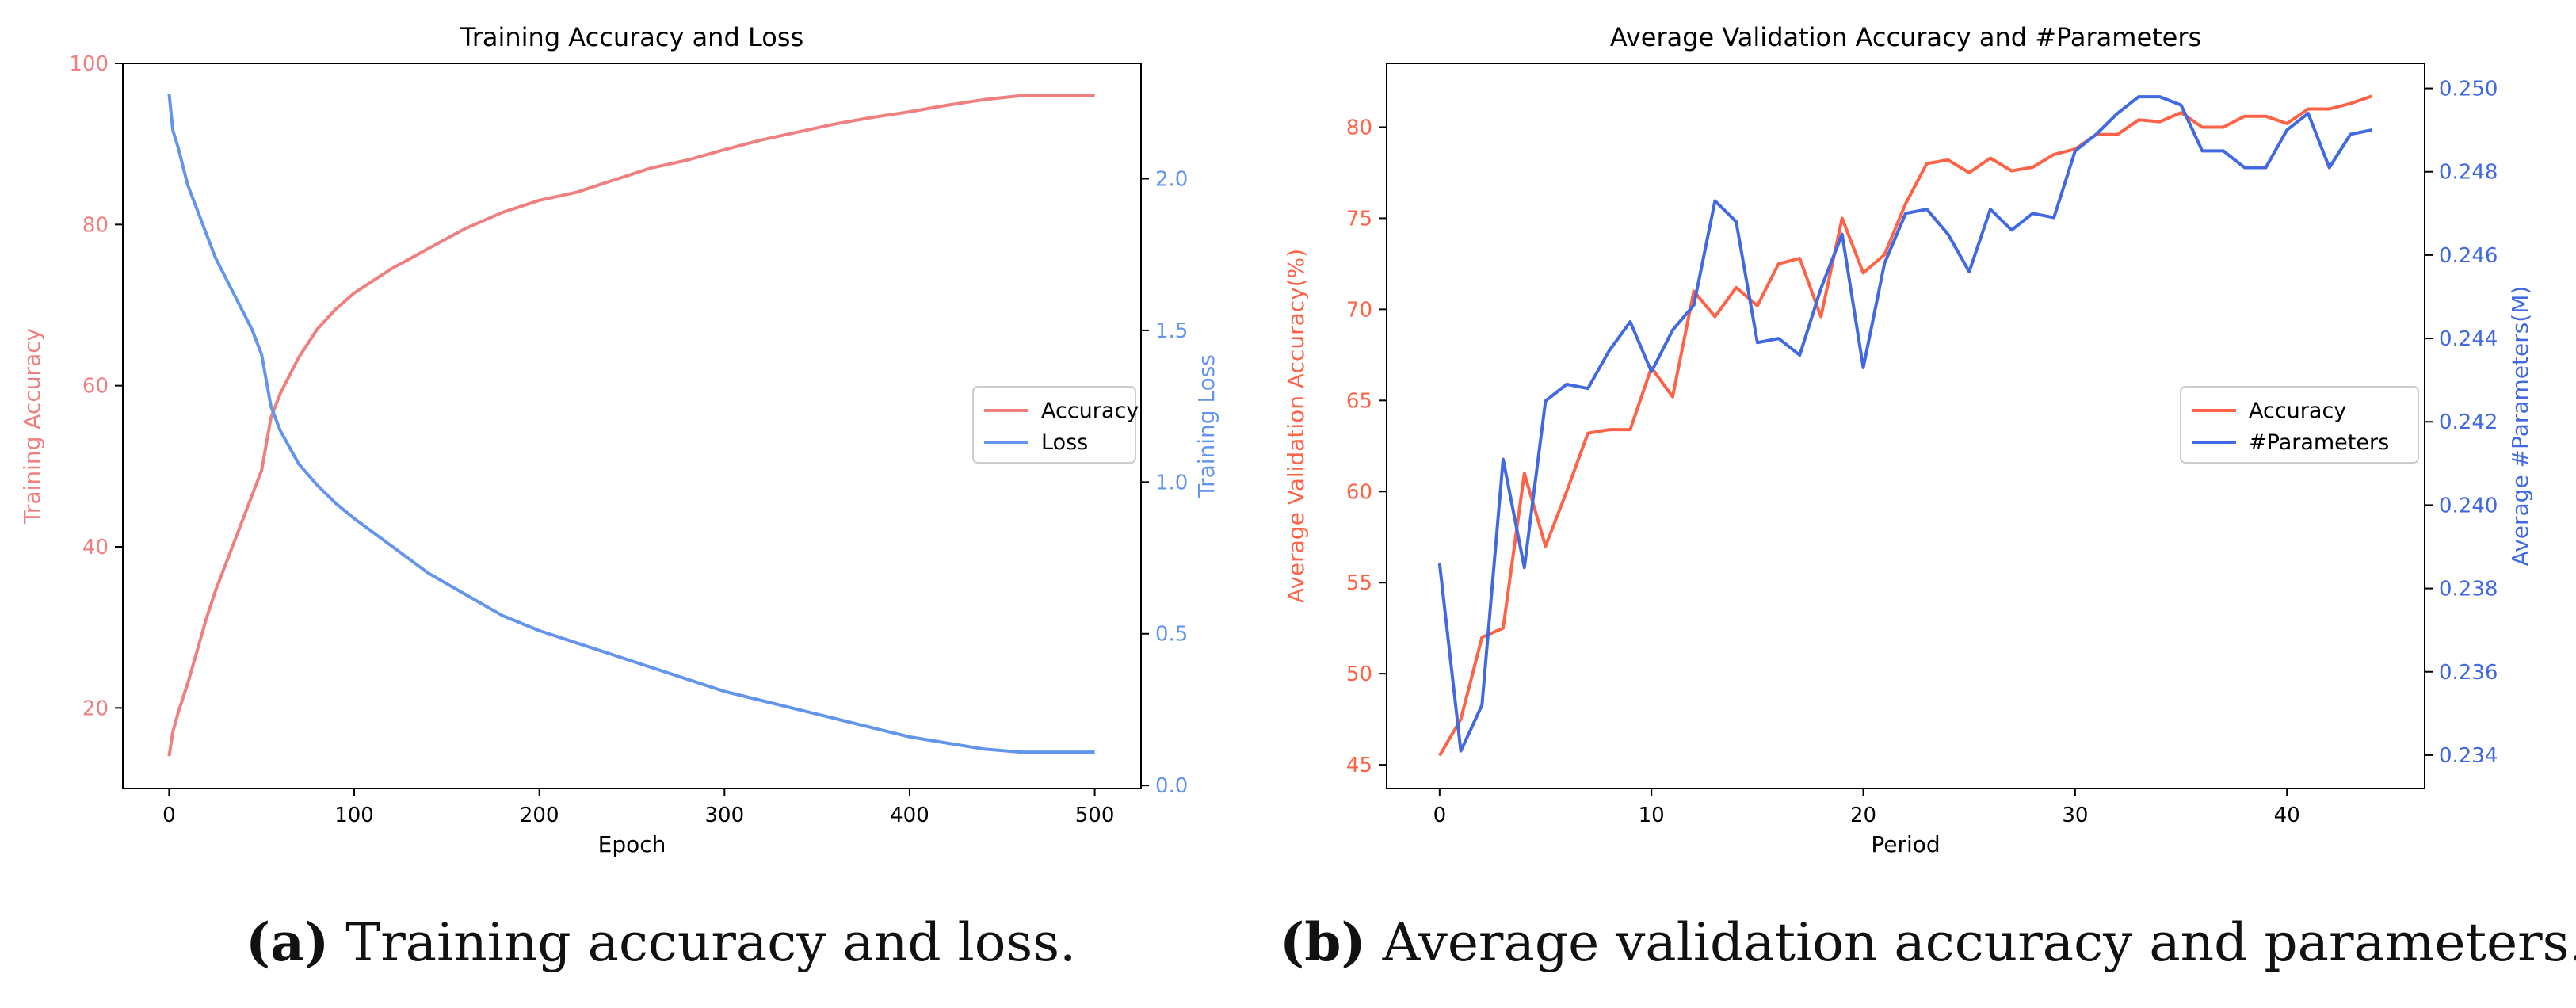 The width and height of the screenshot is (2576, 1008). Describe the element at coordinates (1095, 815) in the screenshot. I see `x-tick-label: 500` at that location.